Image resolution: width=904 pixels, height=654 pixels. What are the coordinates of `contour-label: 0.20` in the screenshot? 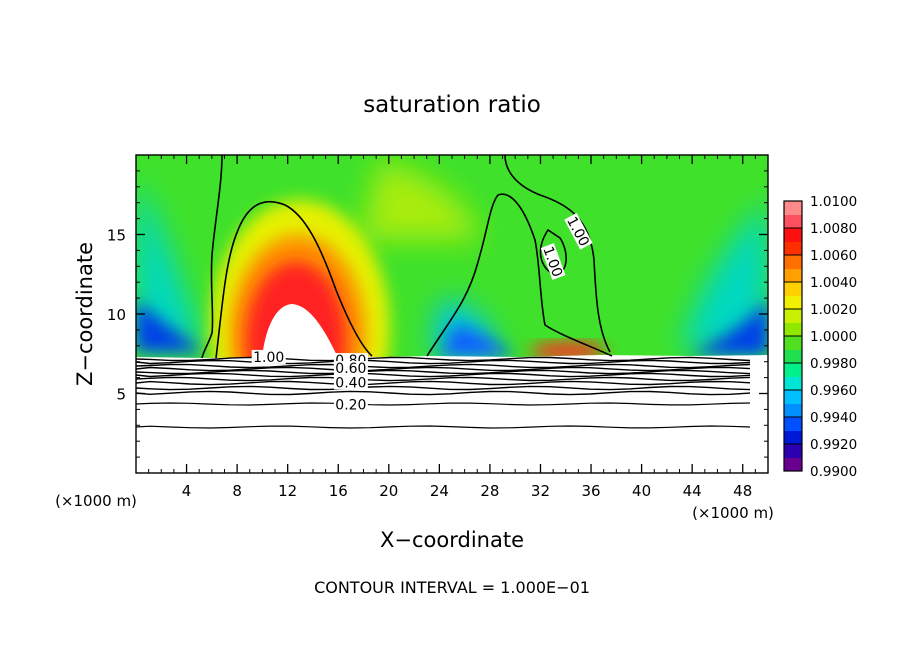 It's located at (350, 406).